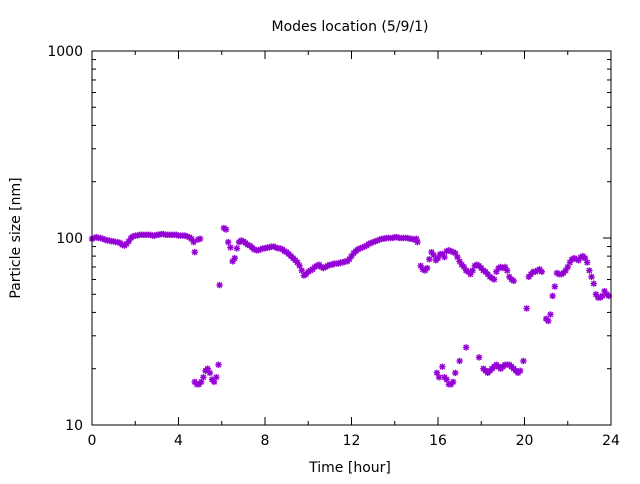 Image resolution: width=640 pixels, height=484 pixels. Describe the element at coordinates (69, 239) in the screenshot. I see `y-tick-label: 100` at that location.